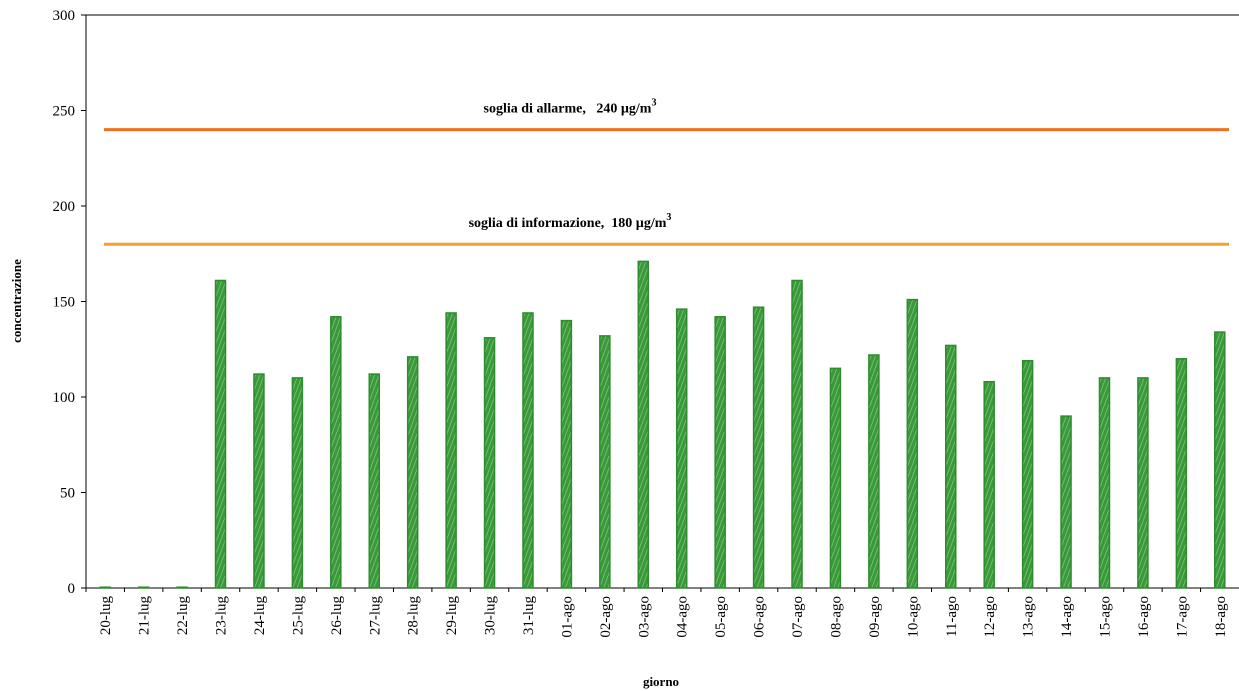 The height and width of the screenshot is (691, 1239). Describe the element at coordinates (1220, 460) in the screenshot. I see `bar-18-ago` at that location.